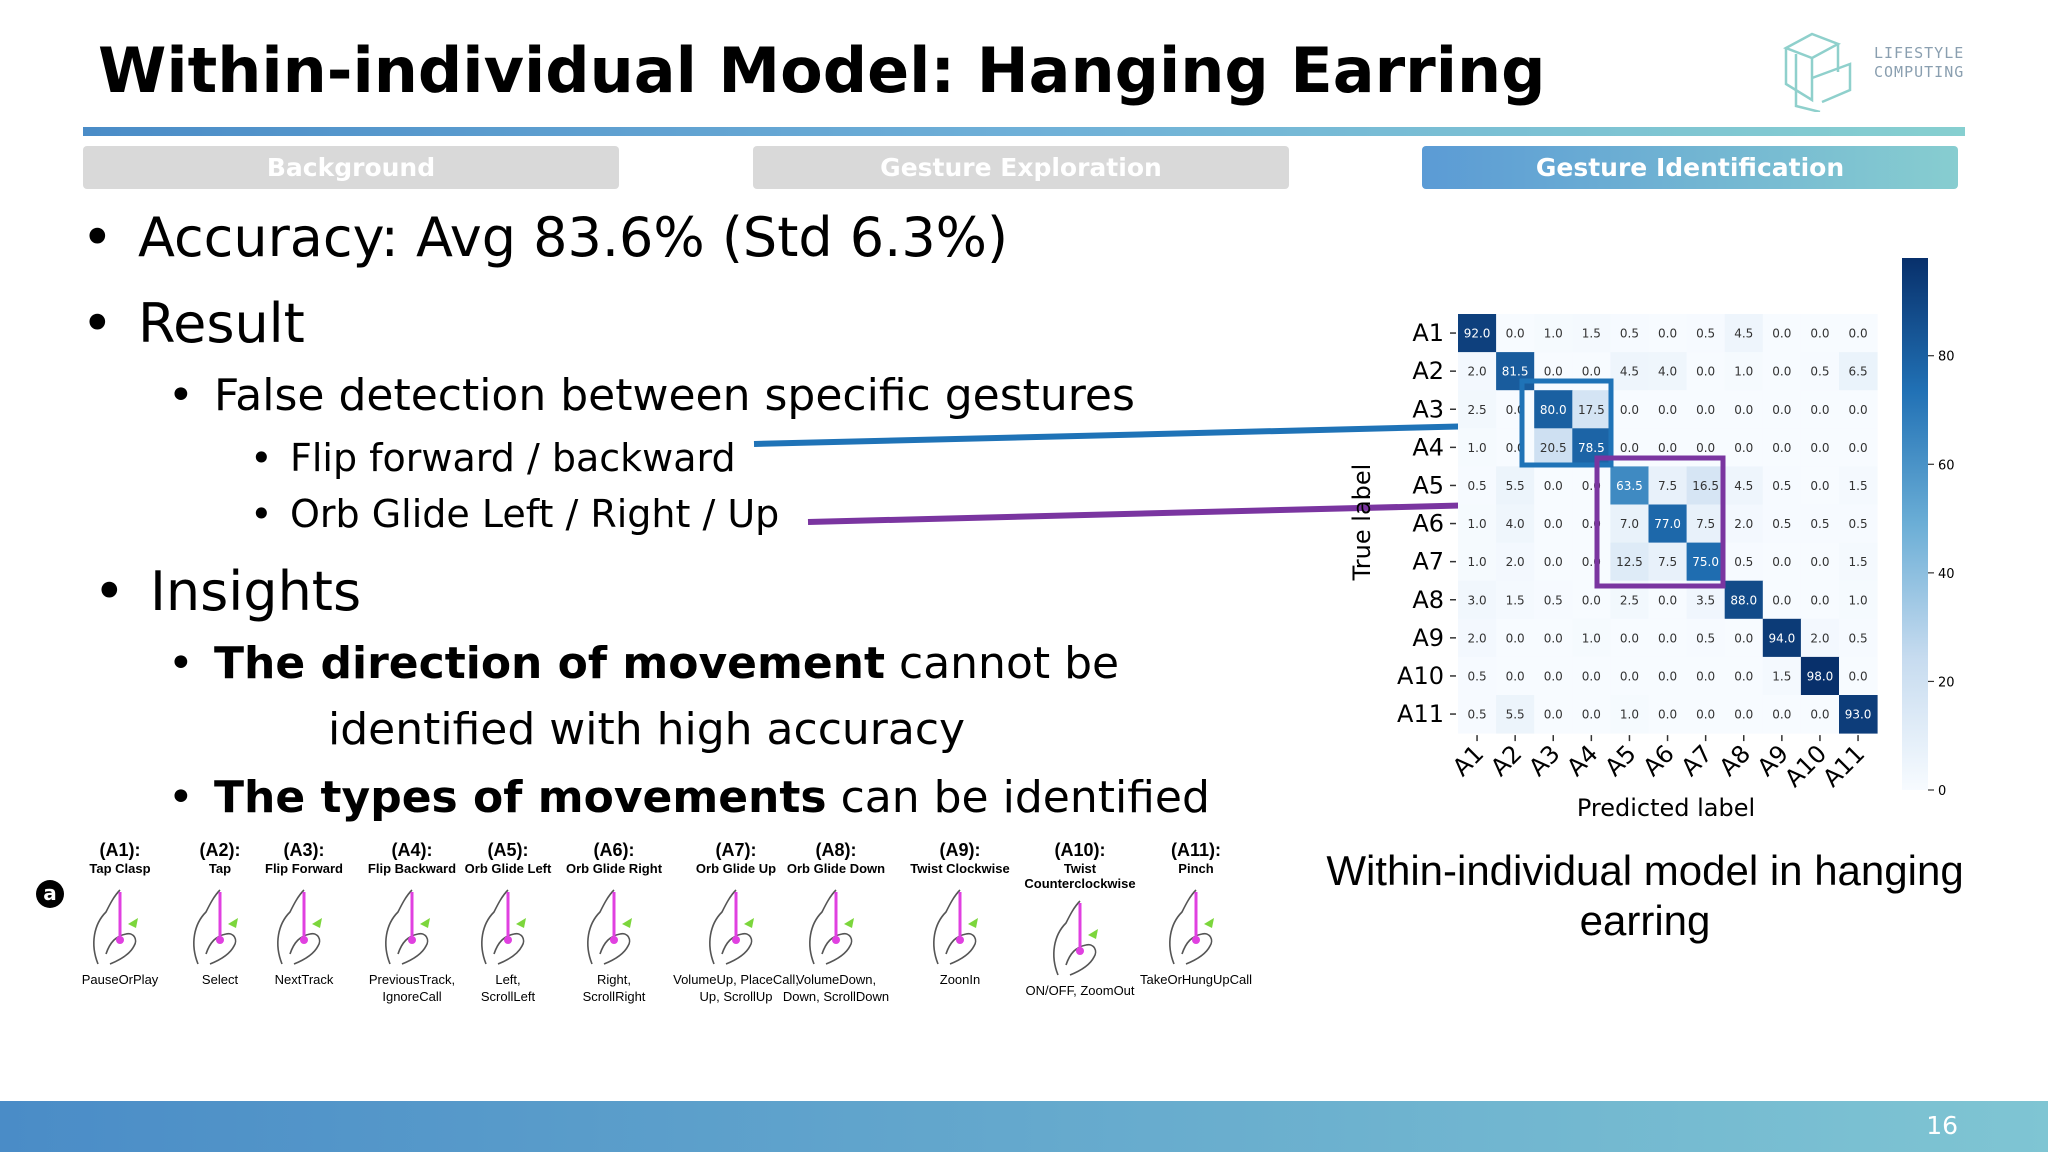 This screenshot has width=2048, height=1152. What do you see at coordinates (304, 979) in the screenshot?
I see `gesture-function-line: NextTrack` at bounding box center [304, 979].